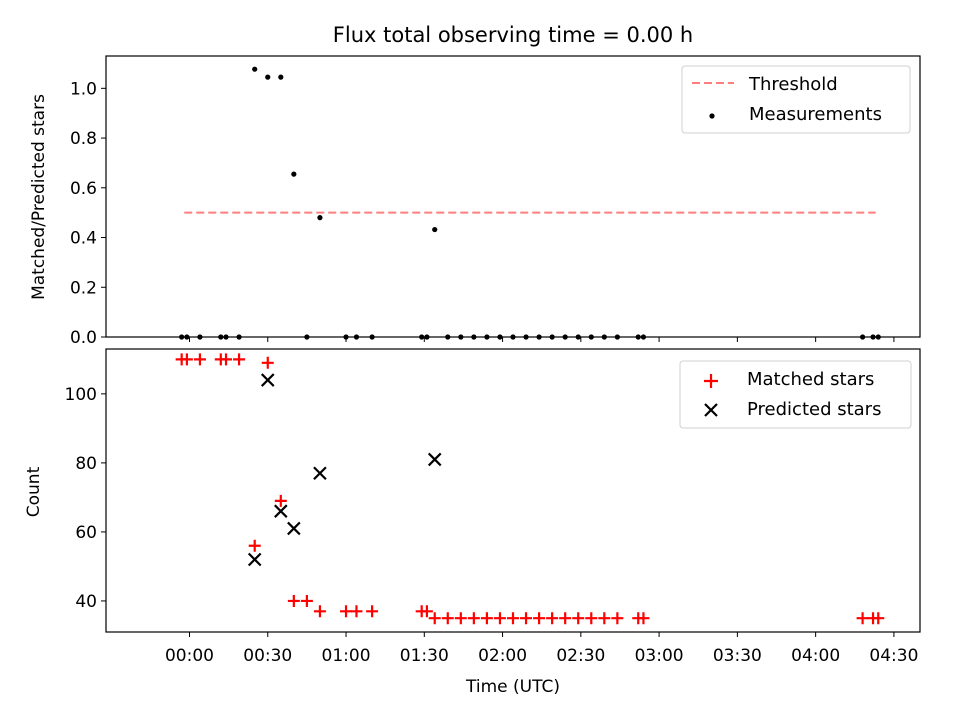 The height and width of the screenshot is (720, 960). Describe the element at coordinates (502, 656) in the screenshot. I see `x-tick-label: 02:00` at that location.